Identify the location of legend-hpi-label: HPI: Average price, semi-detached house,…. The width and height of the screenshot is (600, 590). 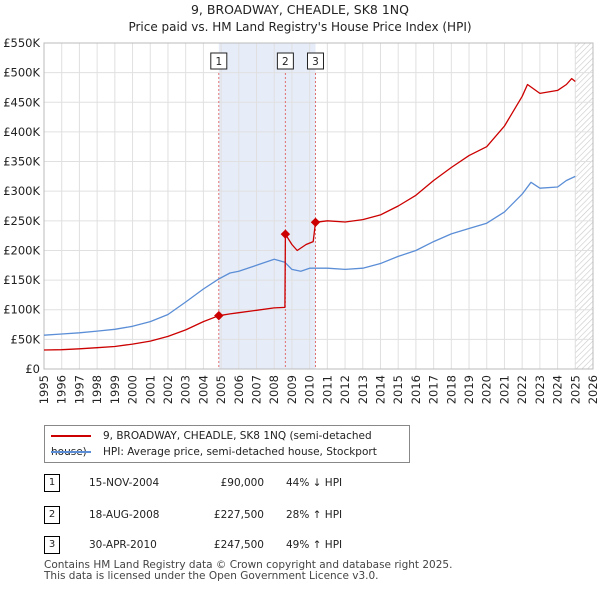
(240, 452).